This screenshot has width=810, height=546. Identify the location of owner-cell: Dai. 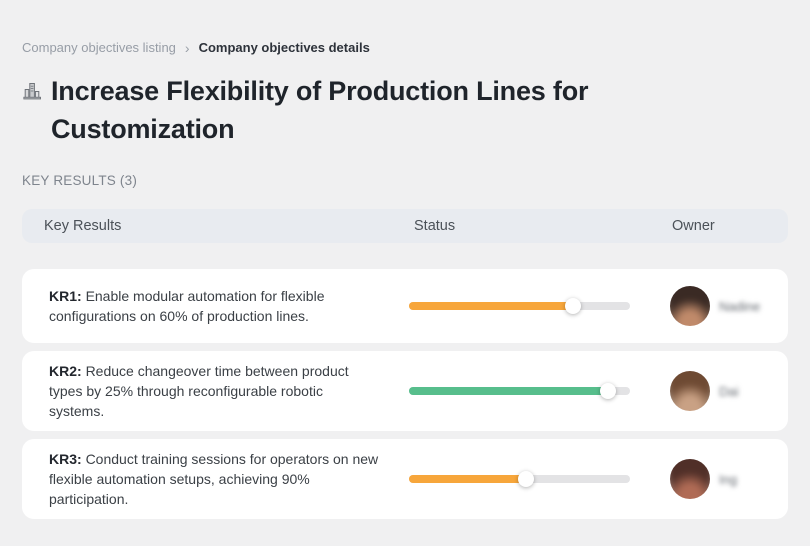
(714, 391).